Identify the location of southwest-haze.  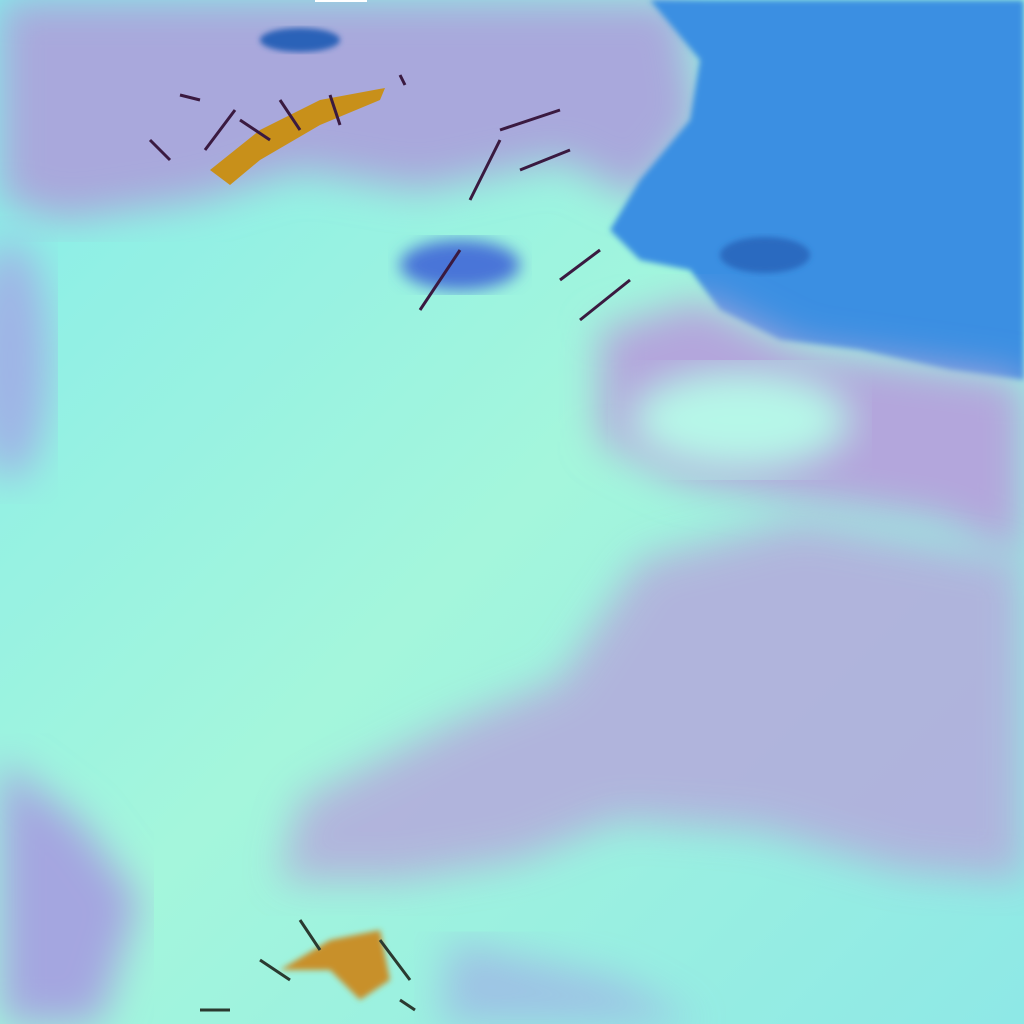
(70, 892).